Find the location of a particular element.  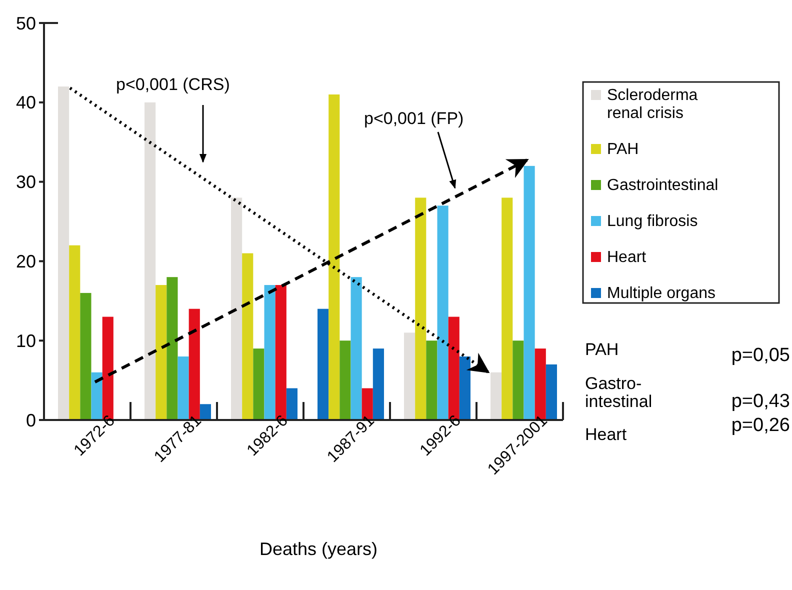

text: PAH is located at coordinates (602, 349).